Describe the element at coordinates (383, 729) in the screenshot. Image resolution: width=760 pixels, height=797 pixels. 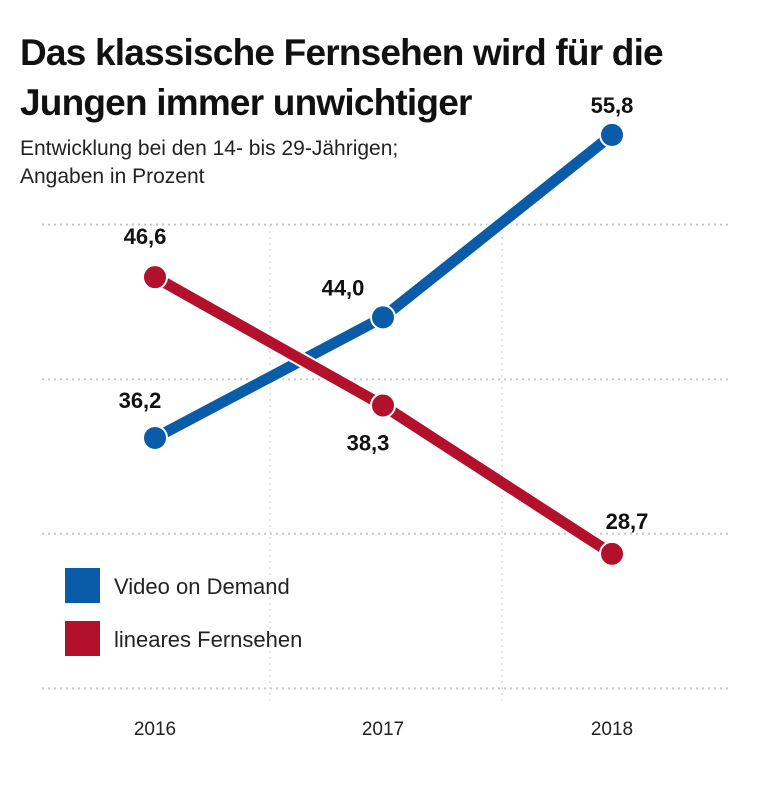
I see `x-tick-label: 2017` at that location.